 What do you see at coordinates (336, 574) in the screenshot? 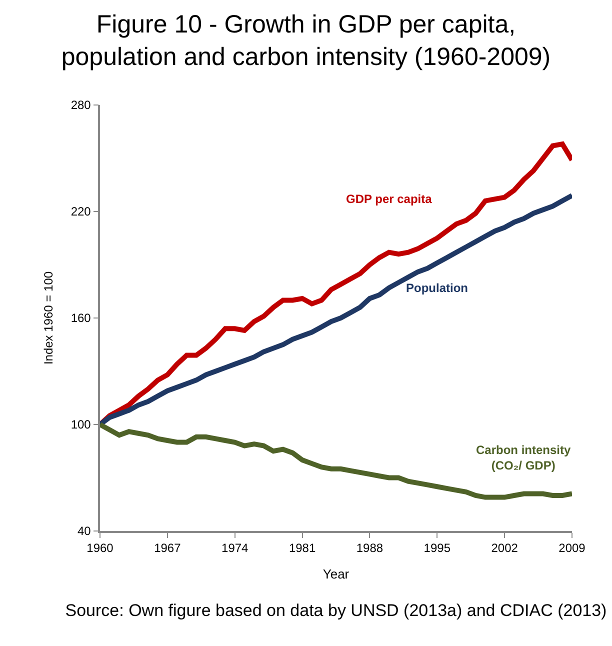
I see `x-axis-title: Year` at bounding box center [336, 574].